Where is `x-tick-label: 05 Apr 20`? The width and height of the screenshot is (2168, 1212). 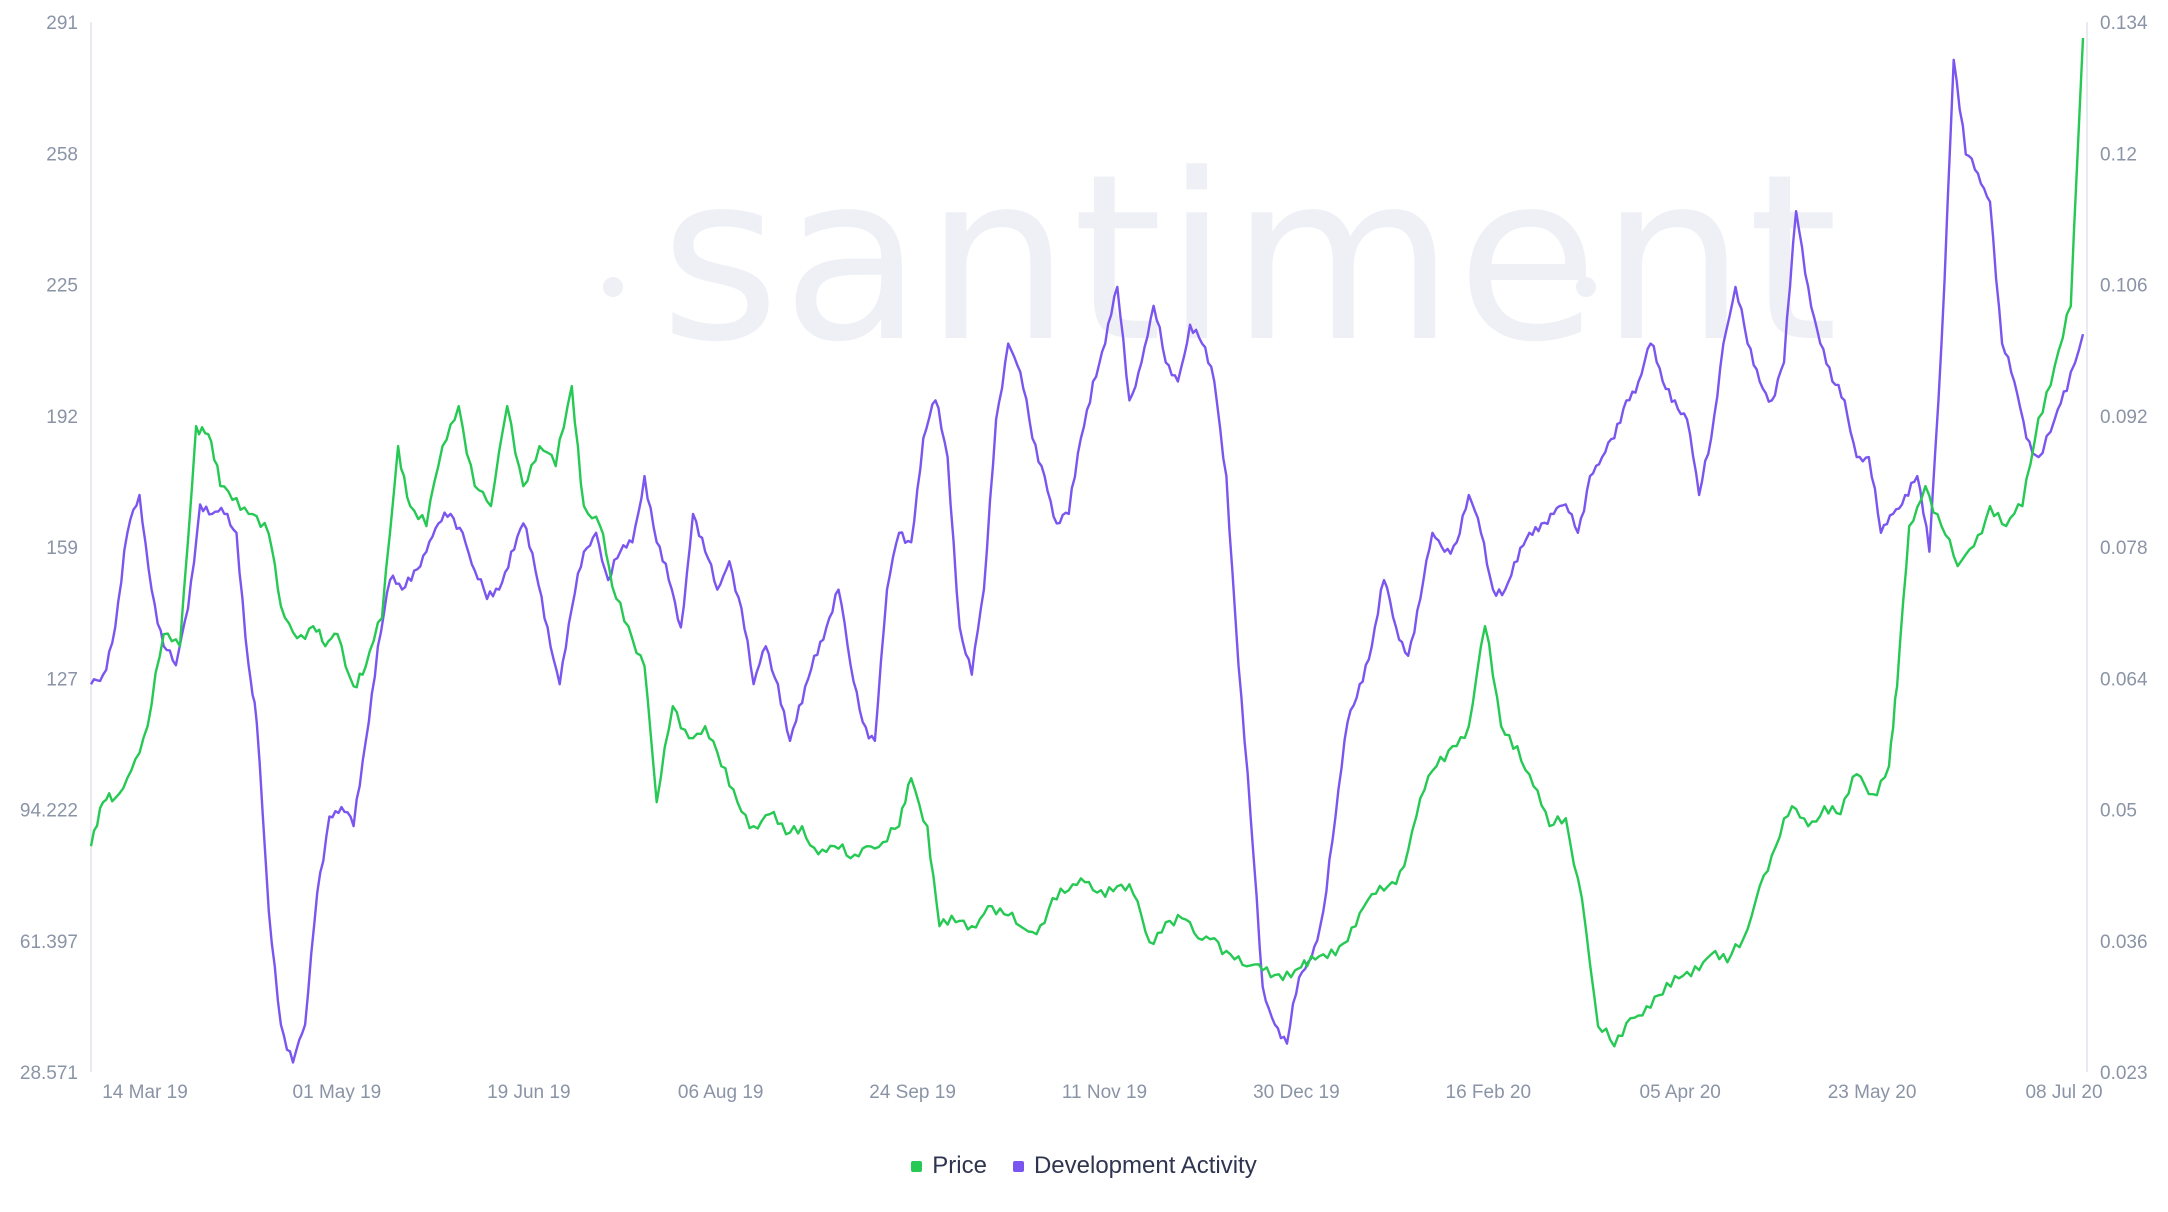
x-tick-label: 05 Apr 20 is located at coordinates (1680, 1092).